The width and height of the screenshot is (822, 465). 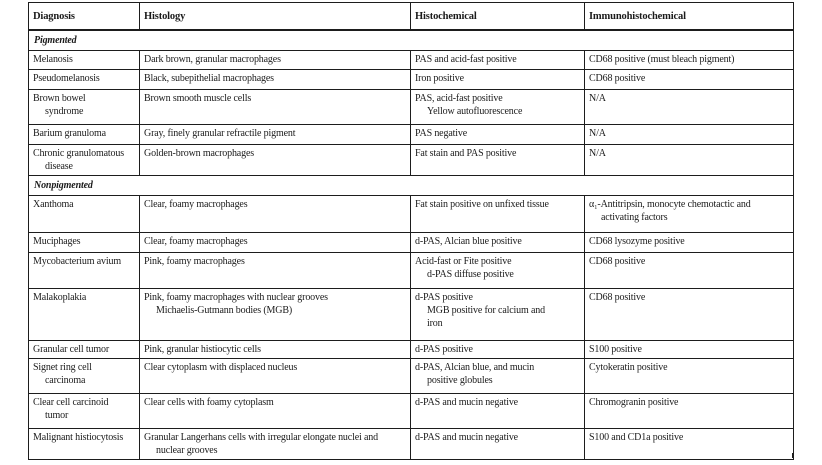 What do you see at coordinates (497, 79) in the screenshot?
I see `cell-histochemical: Iron positive` at bounding box center [497, 79].